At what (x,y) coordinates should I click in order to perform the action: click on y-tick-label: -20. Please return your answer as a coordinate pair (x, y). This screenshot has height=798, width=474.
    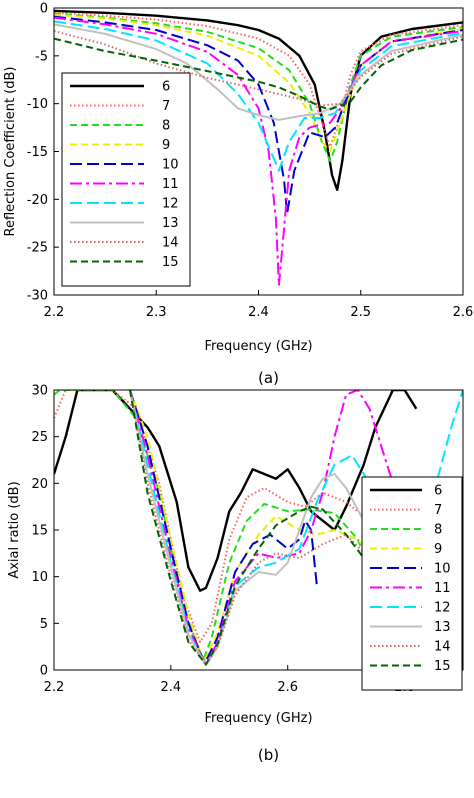
    Looking at the image, I should click on (37, 200).